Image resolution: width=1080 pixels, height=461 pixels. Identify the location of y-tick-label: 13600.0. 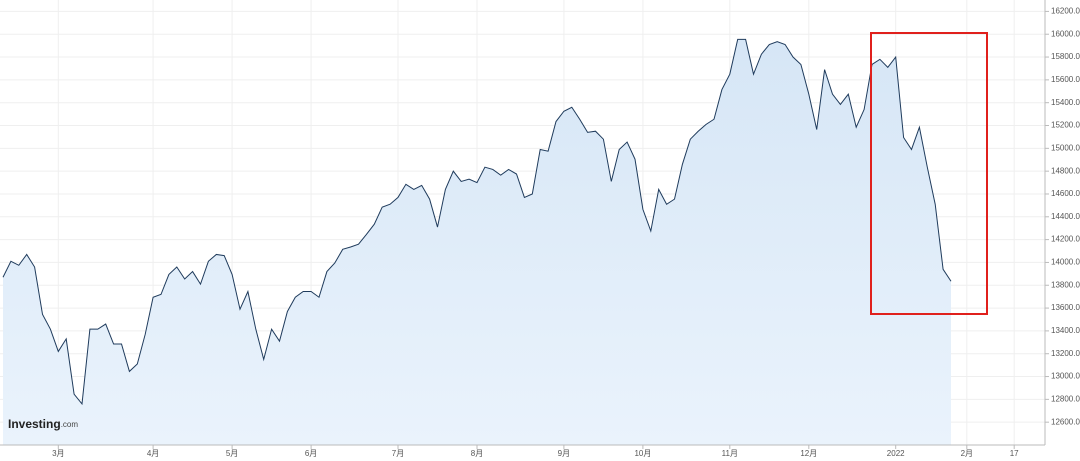
(1065, 307).